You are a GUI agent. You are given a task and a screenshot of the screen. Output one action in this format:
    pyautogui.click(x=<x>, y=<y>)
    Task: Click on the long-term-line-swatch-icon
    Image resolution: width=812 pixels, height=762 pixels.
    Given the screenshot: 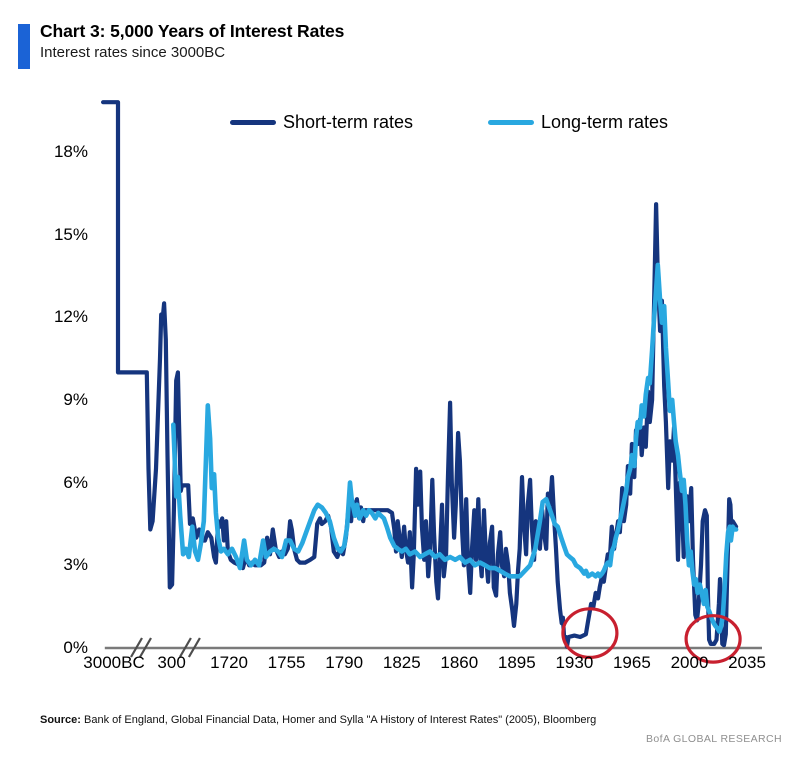 What is the action you would take?
    pyautogui.click(x=511, y=122)
    